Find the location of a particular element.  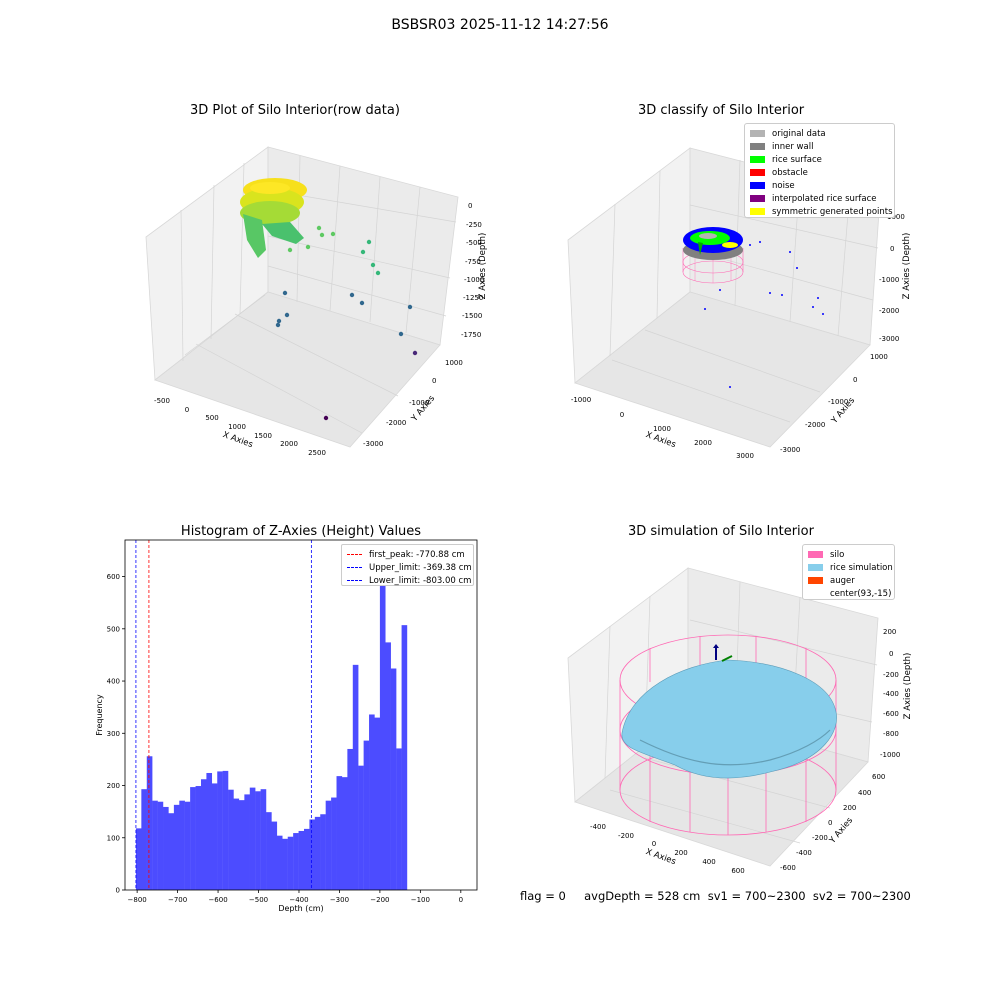

histogram-vlines is located at coordinates (223, 715).